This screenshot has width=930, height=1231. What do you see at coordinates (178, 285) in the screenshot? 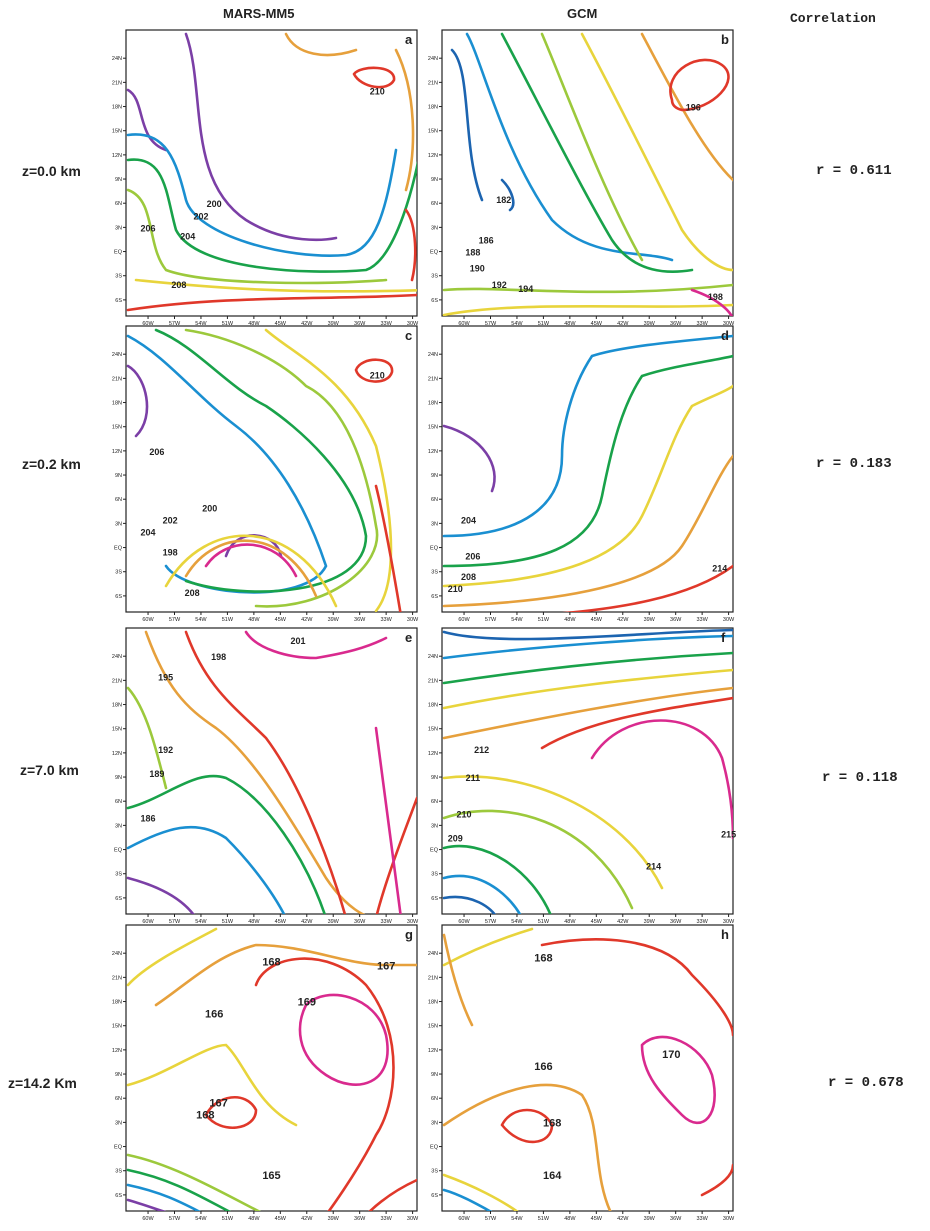
I see `contour-label: 208` at bounding box center [178, 285].